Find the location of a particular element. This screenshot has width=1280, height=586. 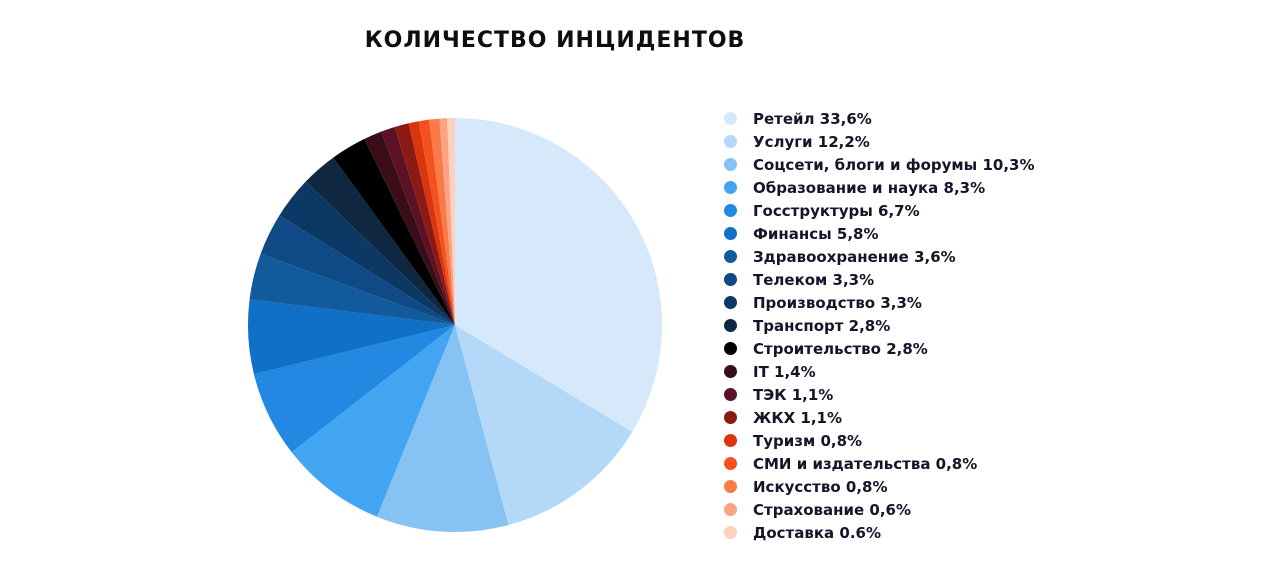

legend-label: Транспорт 2,8% is located at coordinates (822, 325).